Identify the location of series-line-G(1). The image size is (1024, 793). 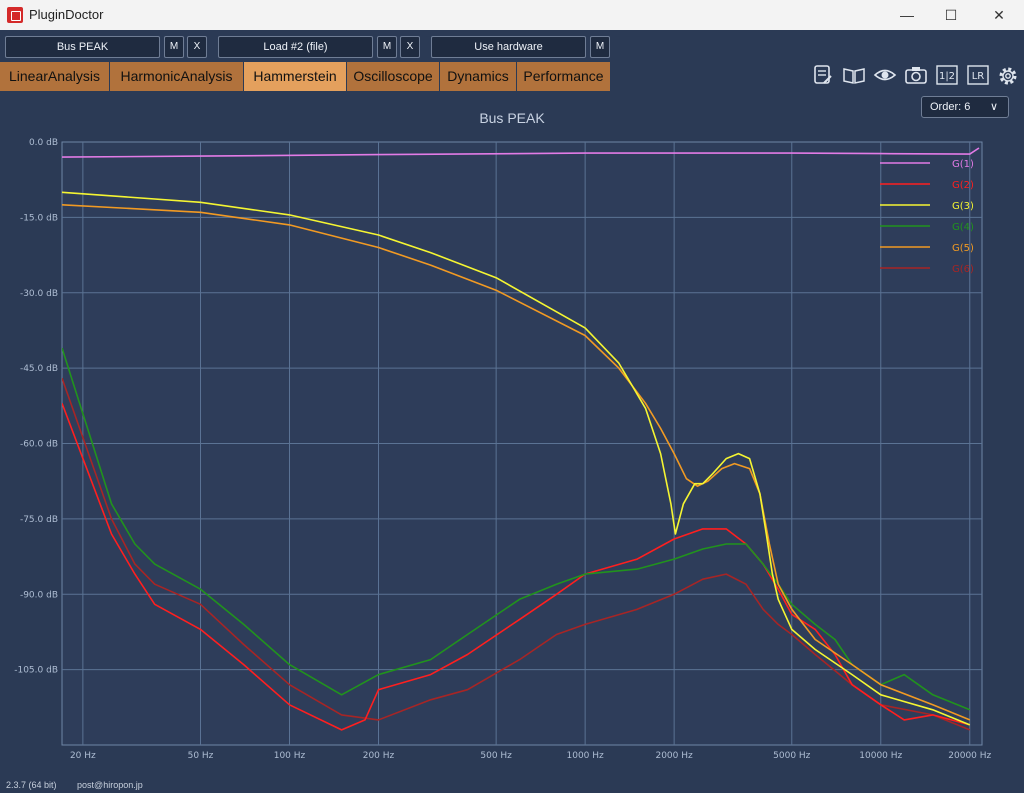
(521, 152).